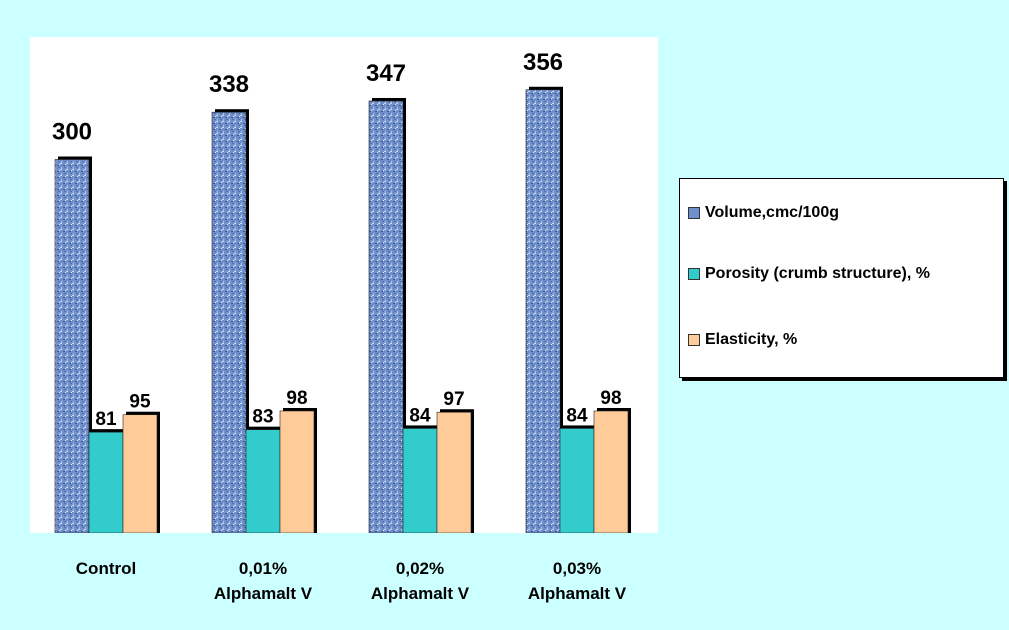 Image resolution: width=1009 pixels, height=630 pixels. What do you see at coordinates (577, 581) in the screenshot?
I see `x-tick-label-3: 0,03% Alphamalt V` at bounding box center [577, 581].